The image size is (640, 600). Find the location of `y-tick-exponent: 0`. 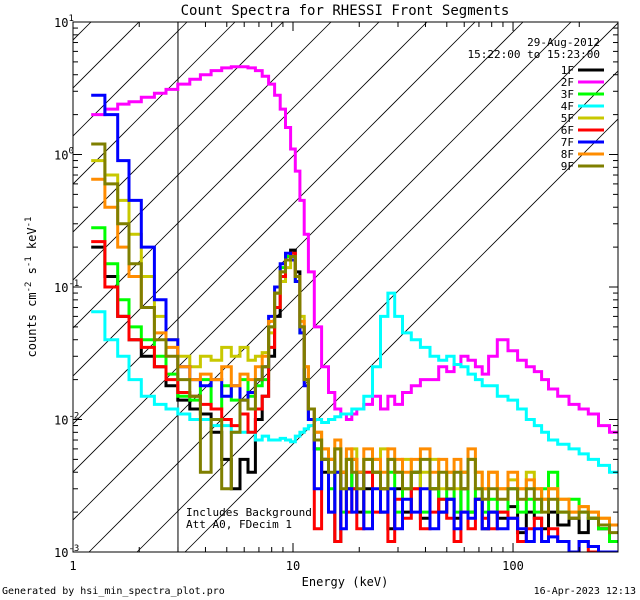

y-tick-exponent: 0 is located at coordinates (70, 152).